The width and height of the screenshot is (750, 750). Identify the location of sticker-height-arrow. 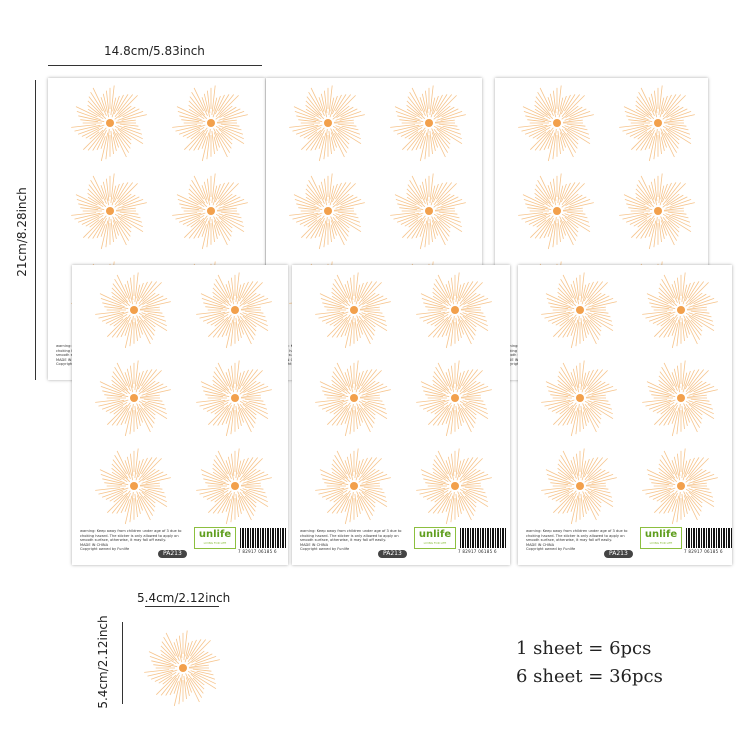
(122, 663).